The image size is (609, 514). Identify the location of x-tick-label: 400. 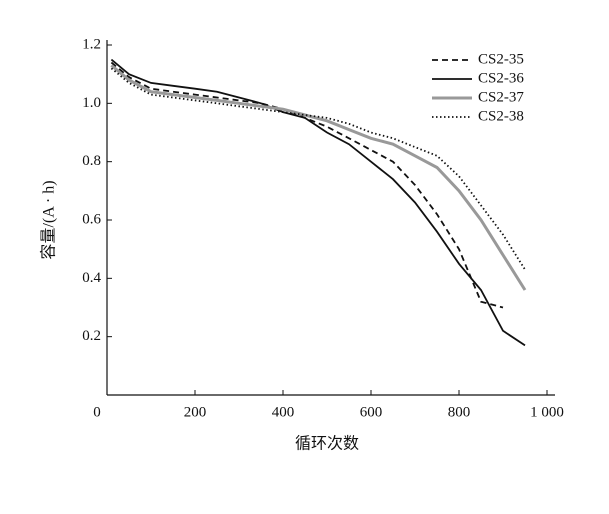
(283, 412).